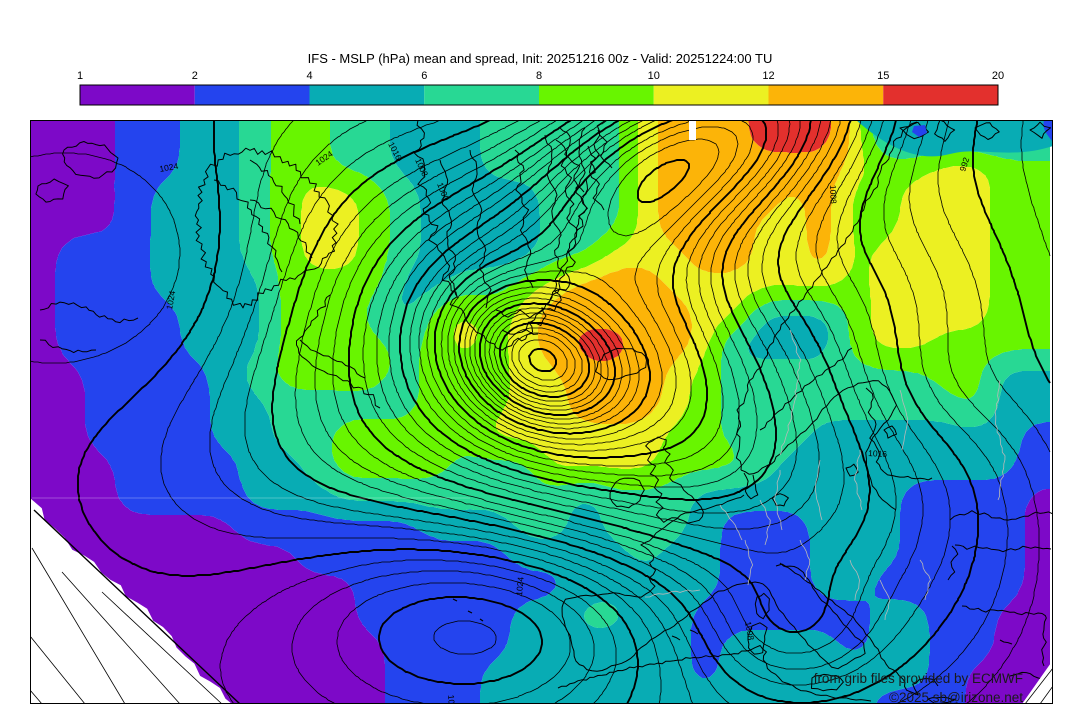  What do you see at coordinates (195, 76) in the screenshot?
I see `svg-text: 2` at bounding box center [195, 76].